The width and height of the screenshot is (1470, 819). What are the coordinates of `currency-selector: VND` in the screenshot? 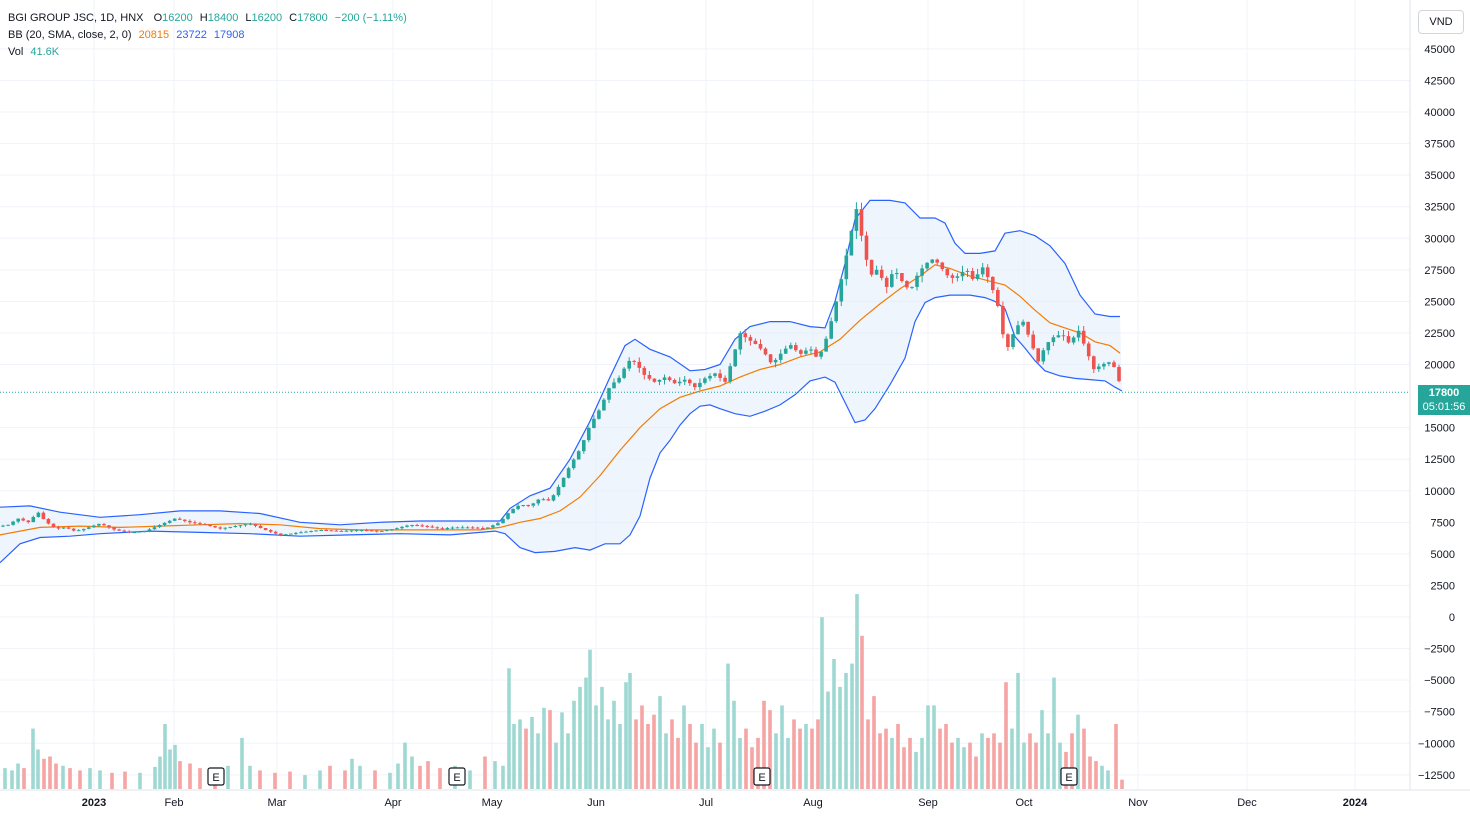 It's located at (1441, 22).